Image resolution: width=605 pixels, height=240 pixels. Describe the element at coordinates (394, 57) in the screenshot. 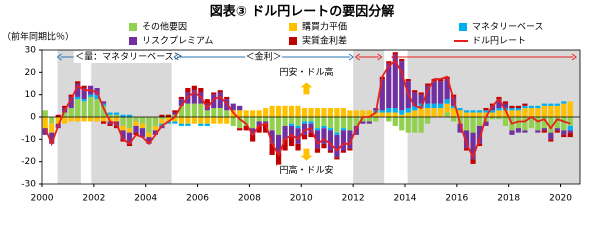

I see `arrow-head` at that location.